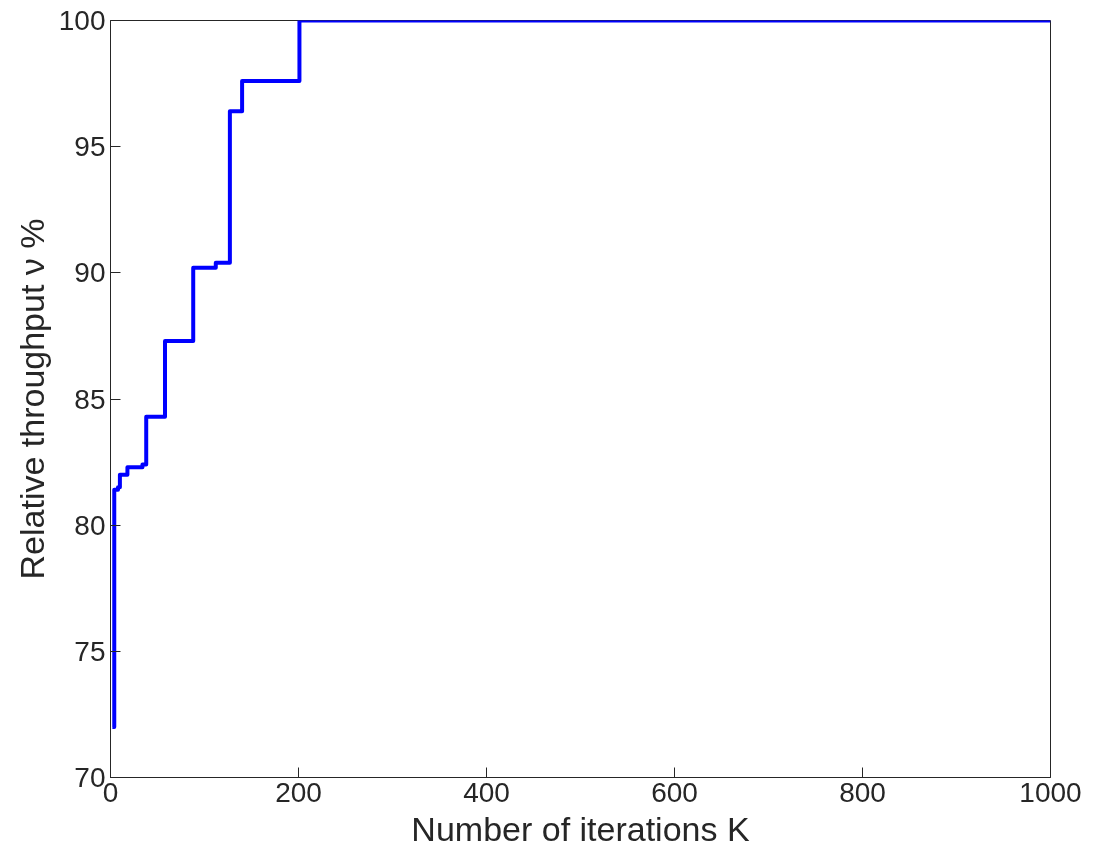 This screenshot has height=855, width=1113. What do you see at coordinates (486, 792) in the screenshot?
I see `x-tick-label: 400` at bounding box center [486, 792].